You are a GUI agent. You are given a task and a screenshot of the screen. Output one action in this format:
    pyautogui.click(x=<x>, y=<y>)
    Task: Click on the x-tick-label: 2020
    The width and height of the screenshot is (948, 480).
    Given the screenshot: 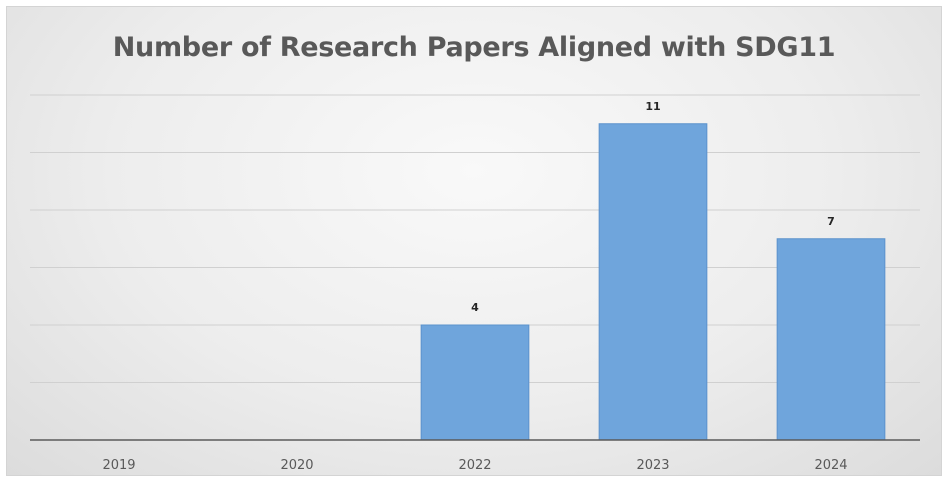 What is the action you would take?
    pyautogui.click(x=296, y=465)
    